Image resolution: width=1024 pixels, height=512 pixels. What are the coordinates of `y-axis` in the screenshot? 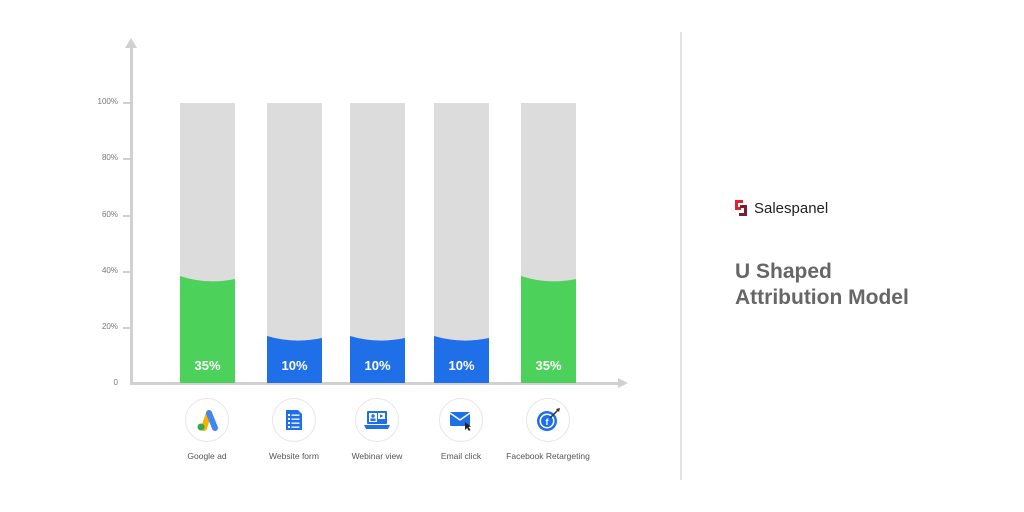 It's located at (131, 215).